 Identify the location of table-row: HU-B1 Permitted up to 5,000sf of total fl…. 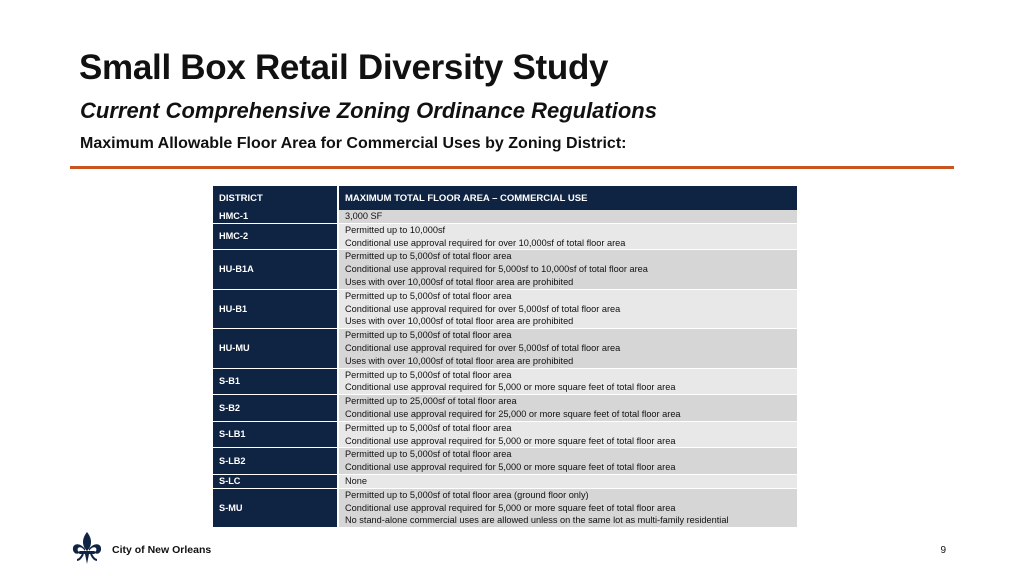
(505, 309).